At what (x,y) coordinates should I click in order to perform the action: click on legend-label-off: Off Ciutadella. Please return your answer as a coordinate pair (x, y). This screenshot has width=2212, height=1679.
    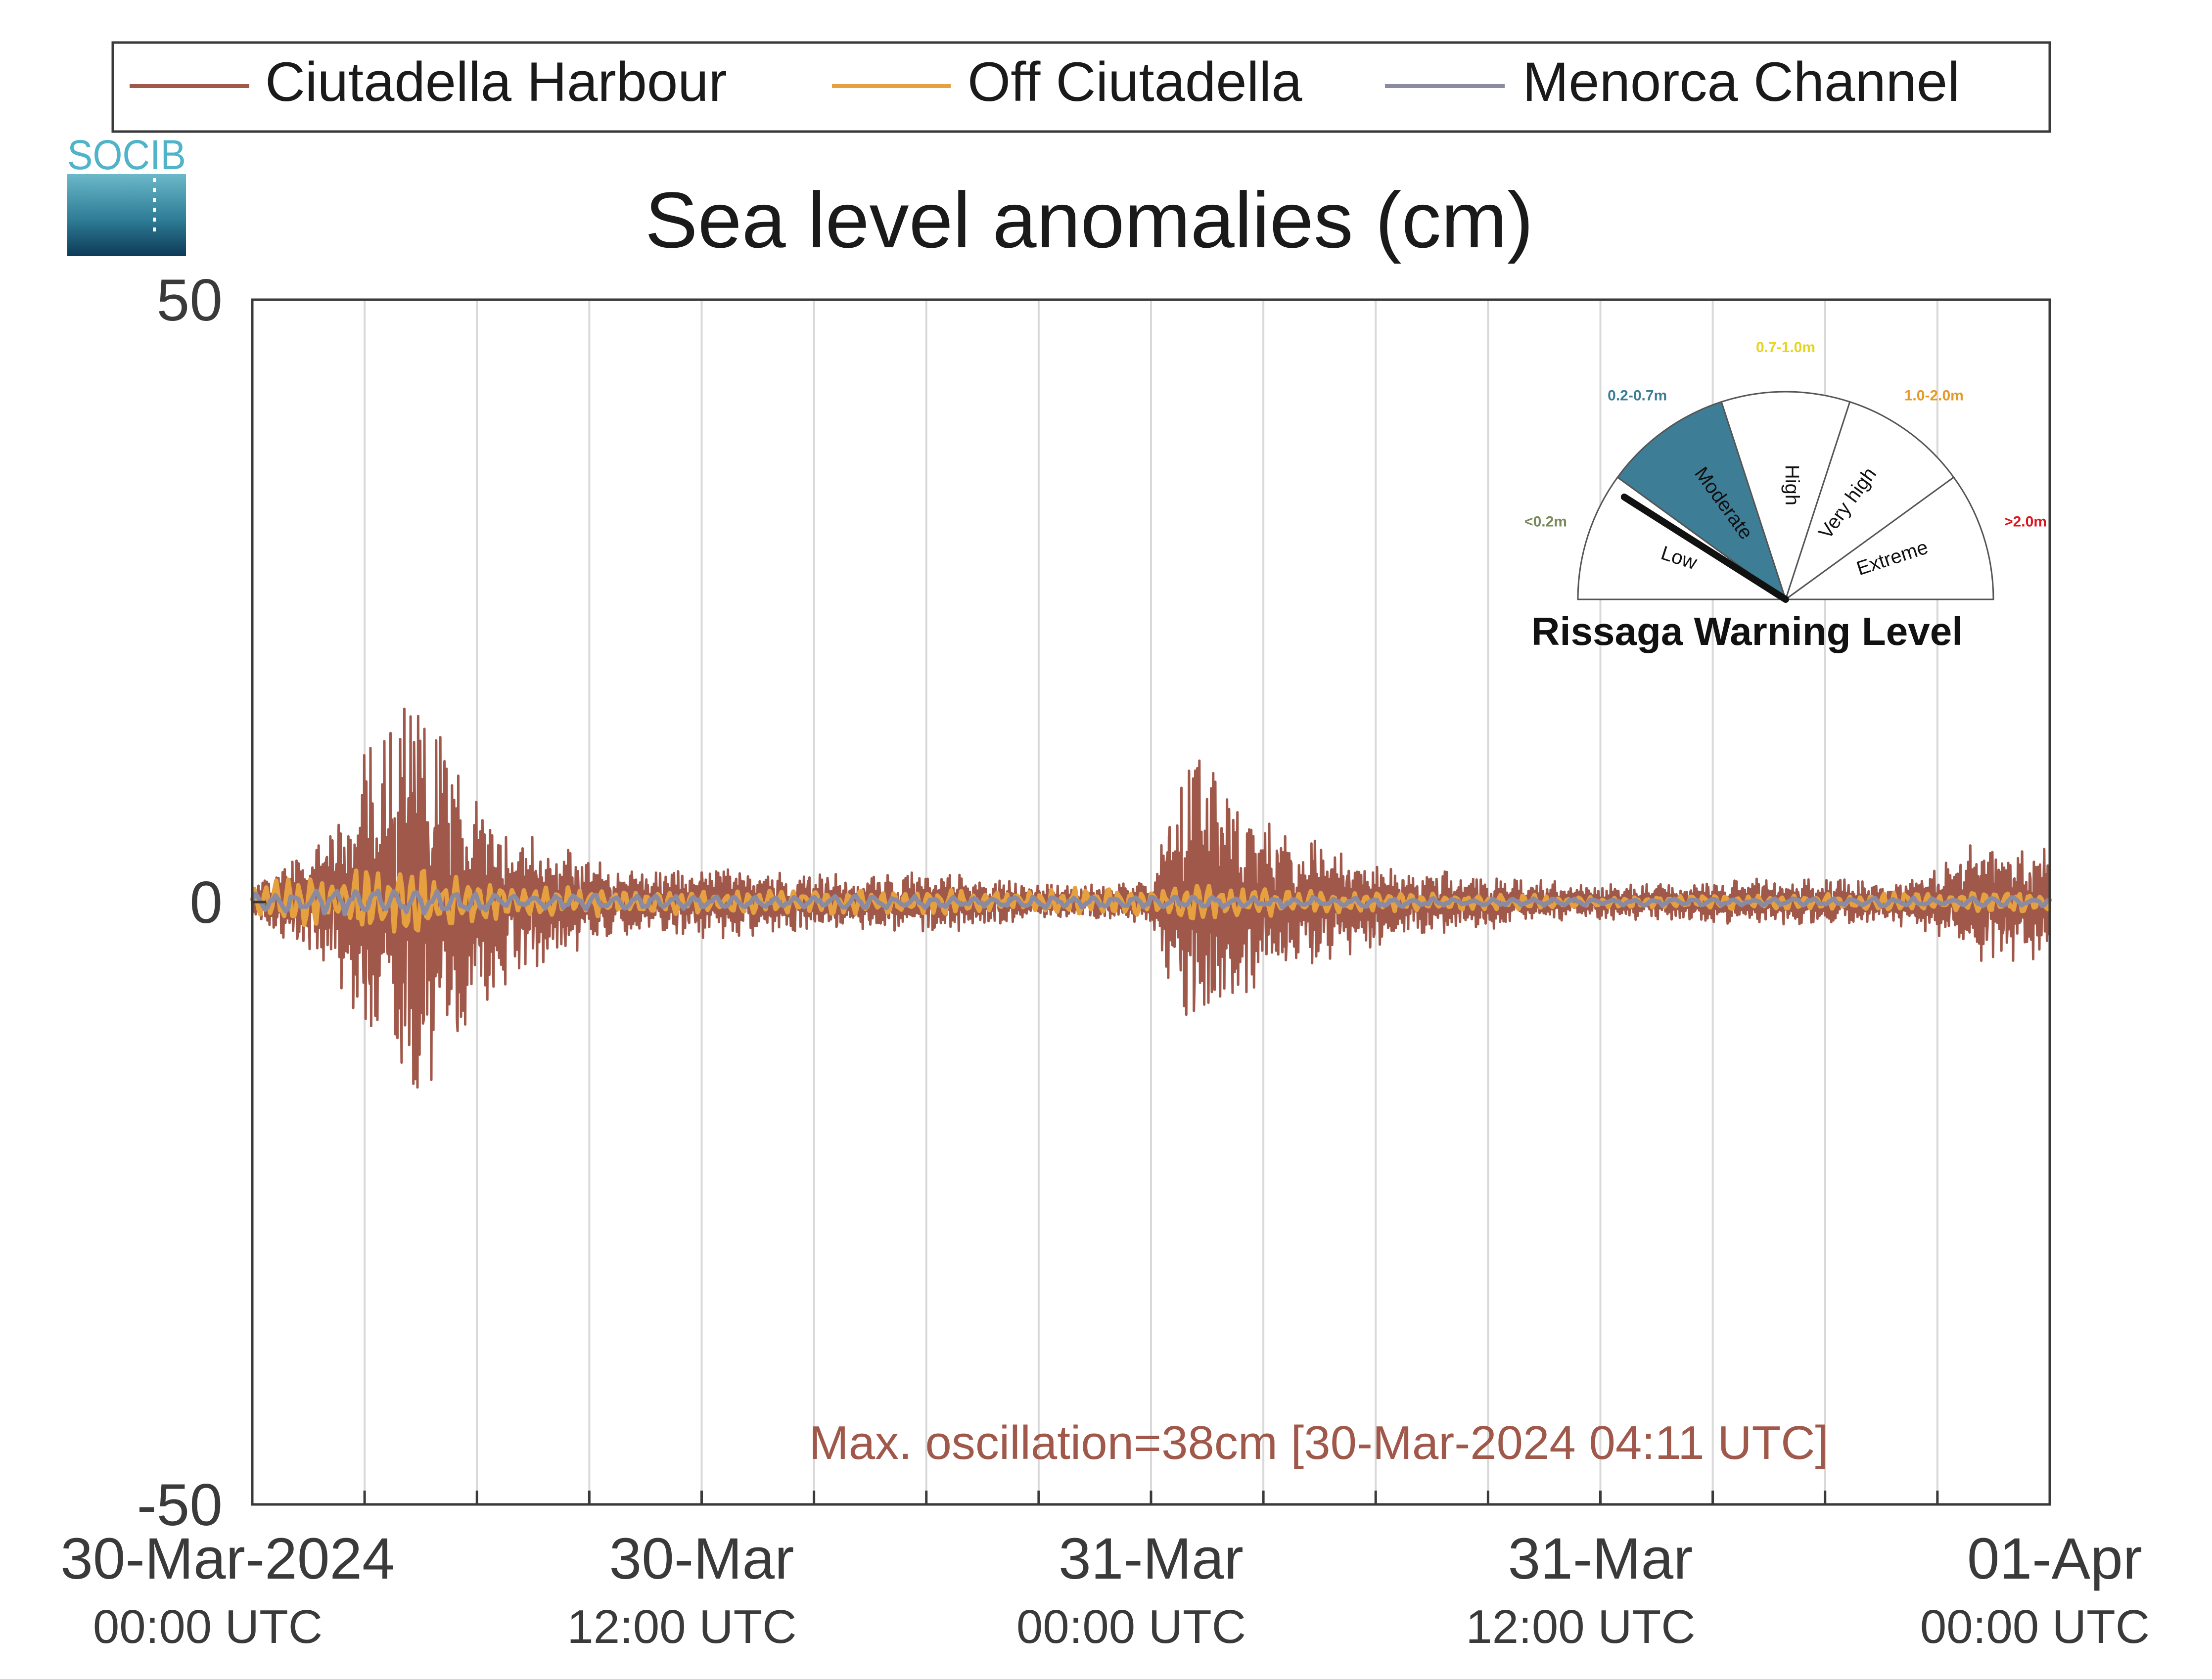
    Looking at the image, I should click on (1135, 82).